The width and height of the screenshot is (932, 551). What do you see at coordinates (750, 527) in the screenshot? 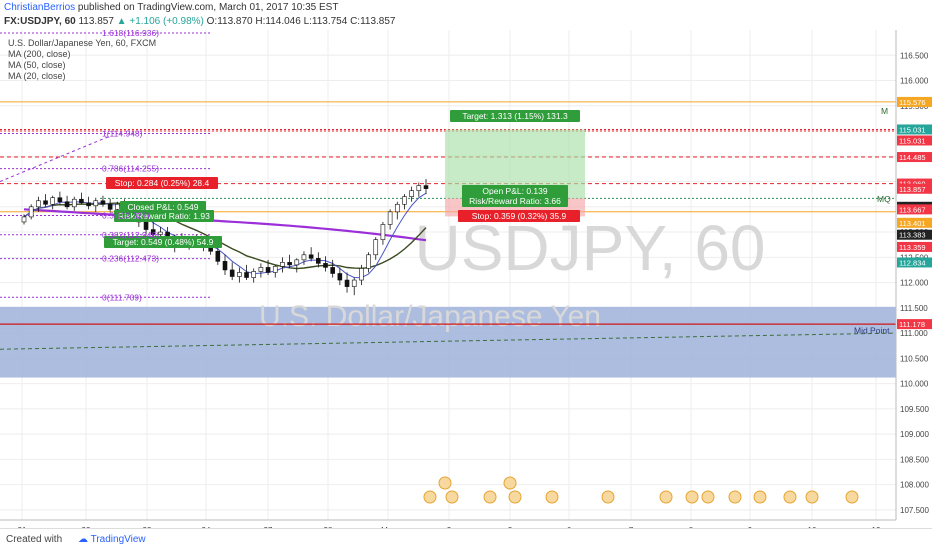
I see `x-tick-label: 9` at bounding box center [750, 527].